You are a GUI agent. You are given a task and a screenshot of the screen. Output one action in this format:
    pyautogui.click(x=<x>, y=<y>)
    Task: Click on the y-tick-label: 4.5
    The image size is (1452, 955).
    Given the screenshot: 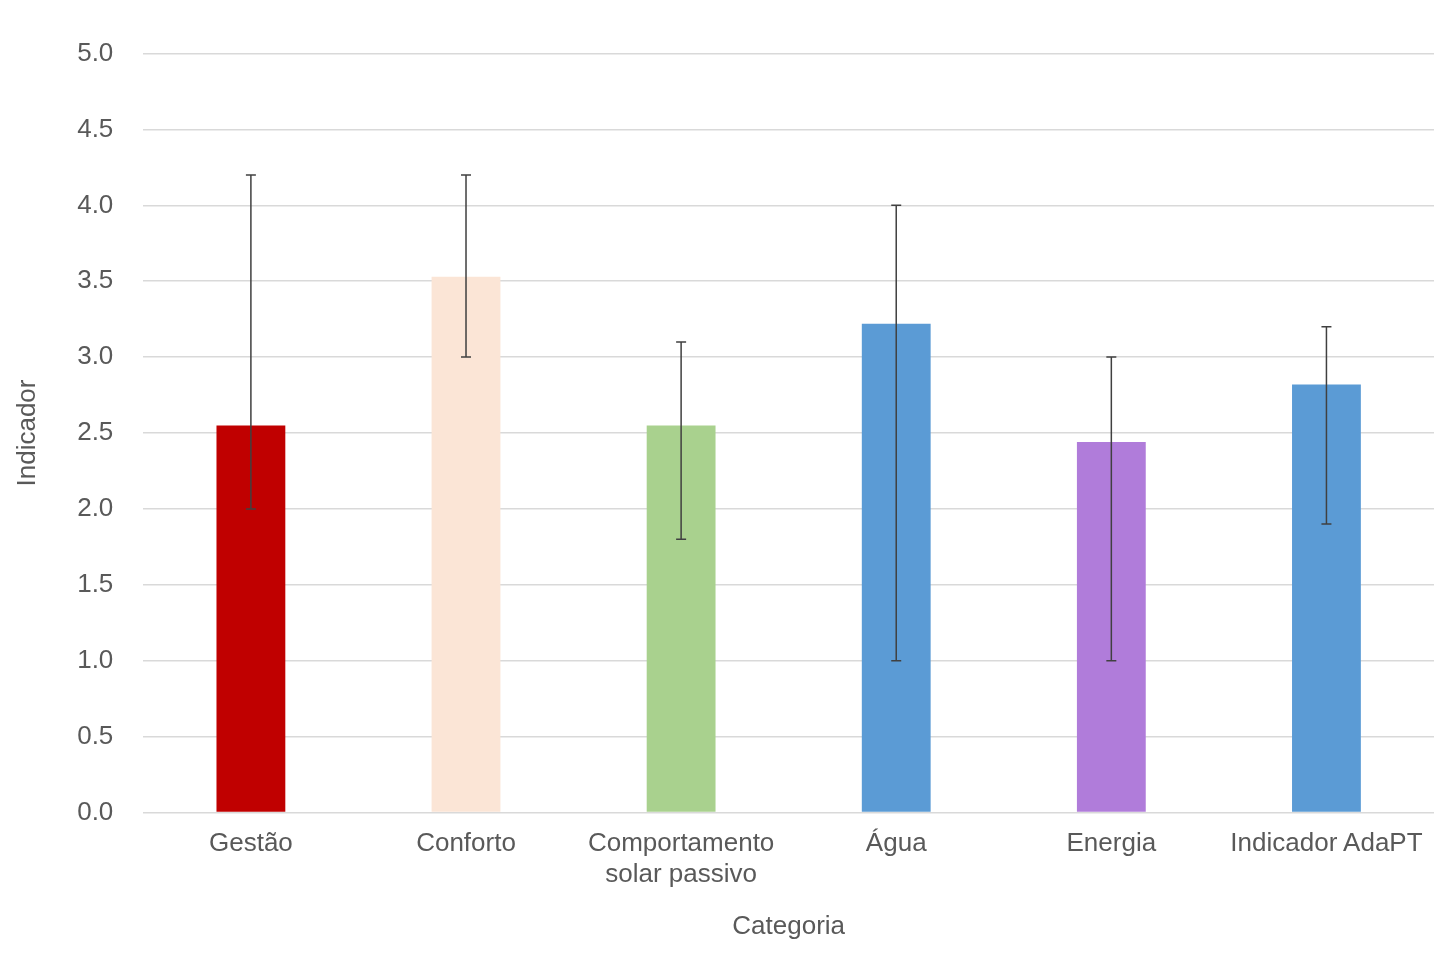 What is the action you would take?
    pyautogui.click(x=95, y=127)
    